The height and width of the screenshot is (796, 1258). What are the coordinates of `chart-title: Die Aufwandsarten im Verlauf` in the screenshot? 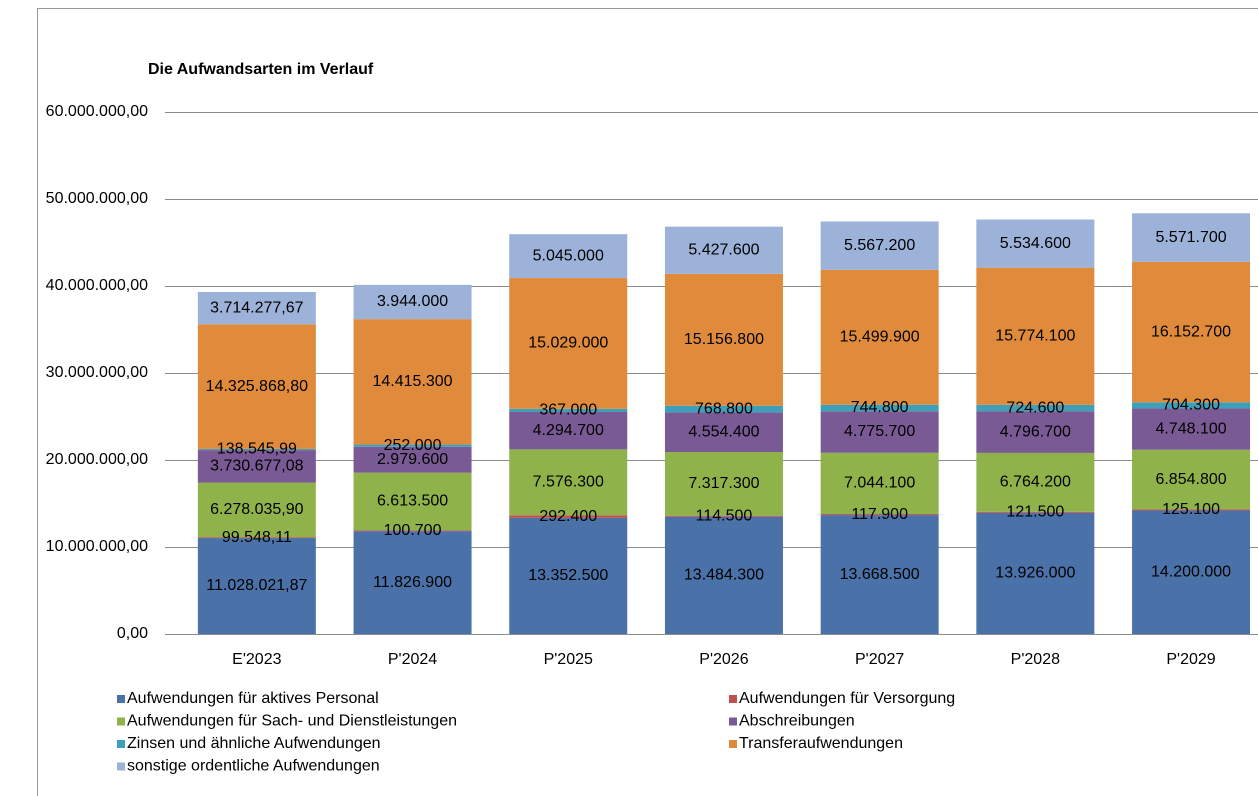 It's located at (261, 69).